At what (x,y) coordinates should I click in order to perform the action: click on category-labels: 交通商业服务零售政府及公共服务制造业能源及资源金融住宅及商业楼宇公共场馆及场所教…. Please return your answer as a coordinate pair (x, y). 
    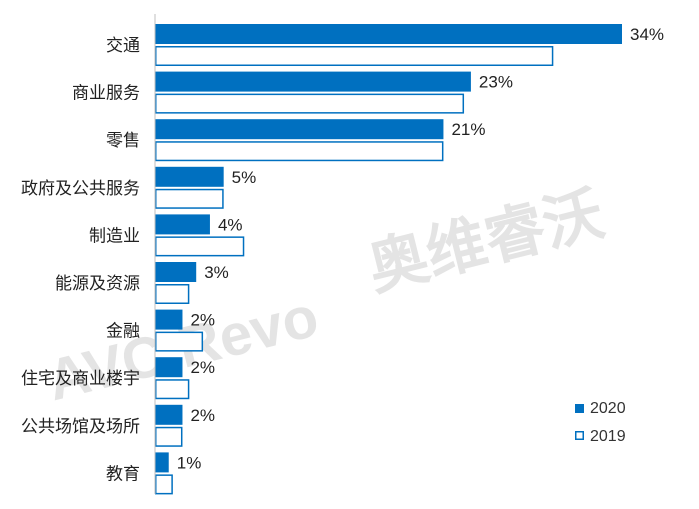
    Looking at the image, I should click on (80, 260).